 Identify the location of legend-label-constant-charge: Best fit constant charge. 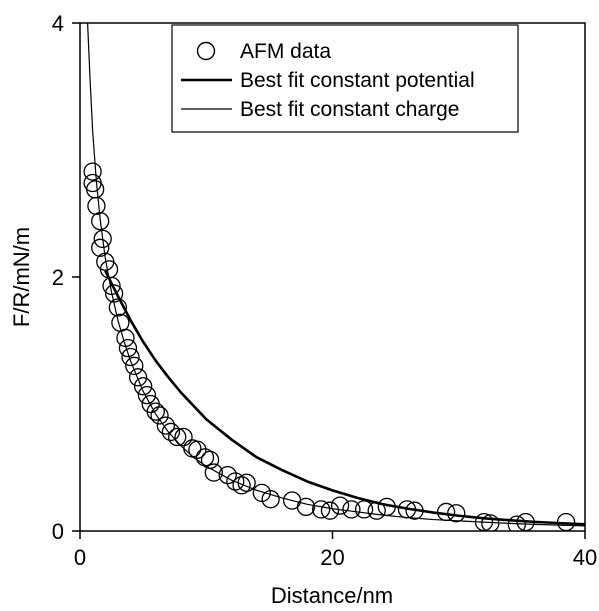
(349, 109).